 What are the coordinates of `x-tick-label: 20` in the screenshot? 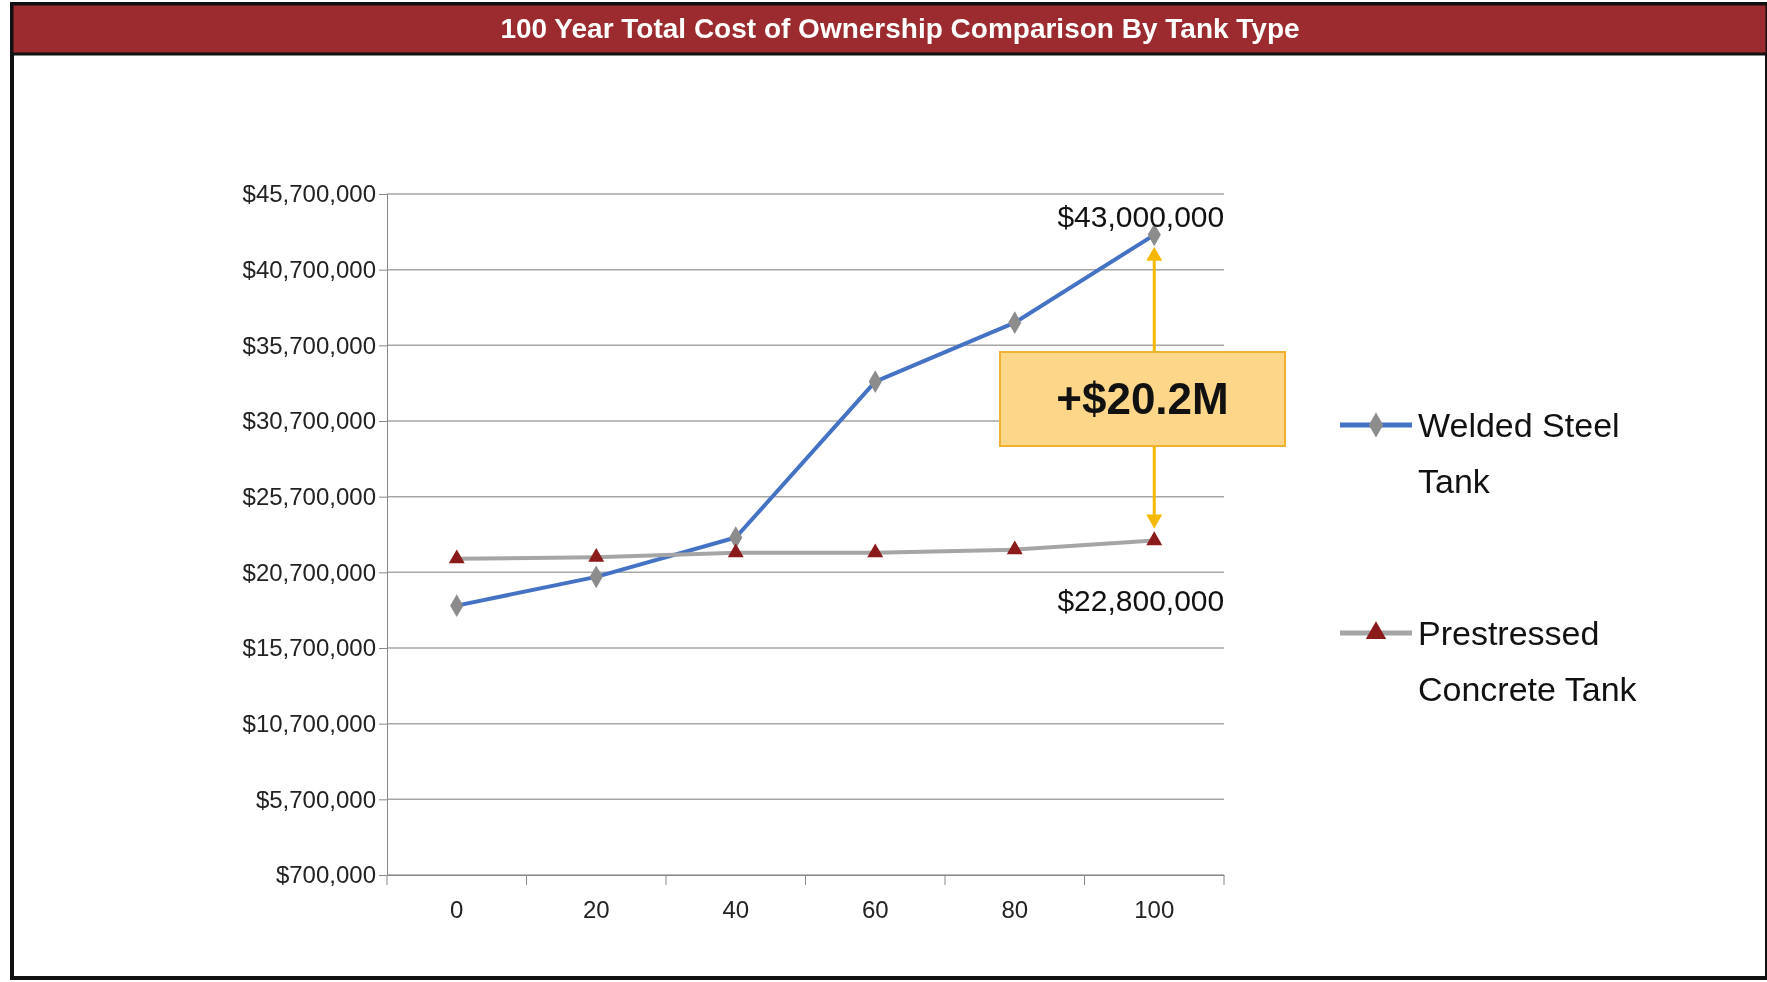 It's located at (596, 910).